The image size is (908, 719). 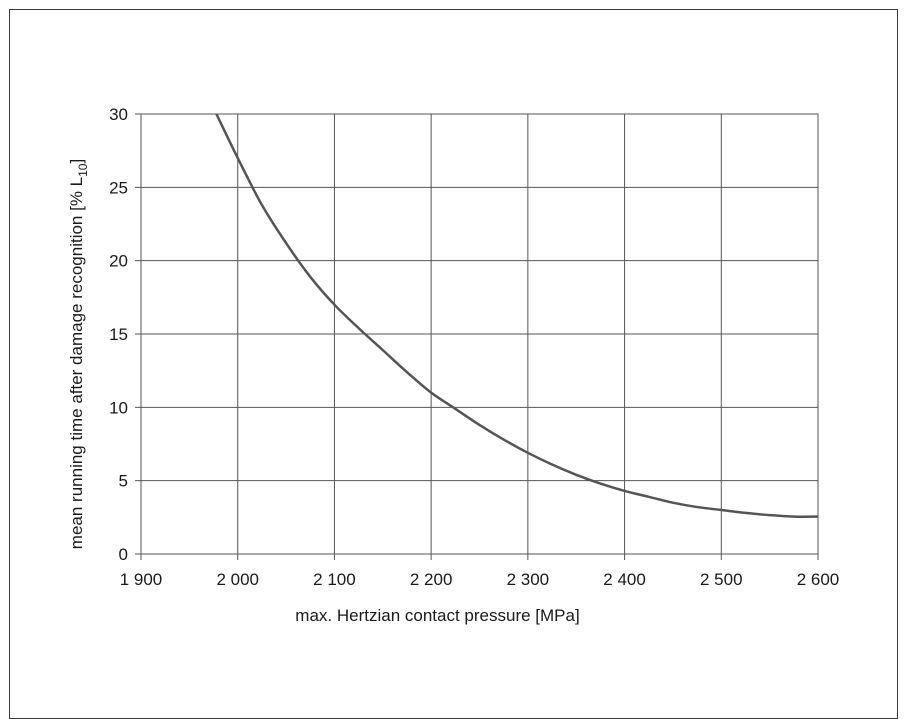 I want to click on y-tick-label: 10, so click(x=118, y=407).